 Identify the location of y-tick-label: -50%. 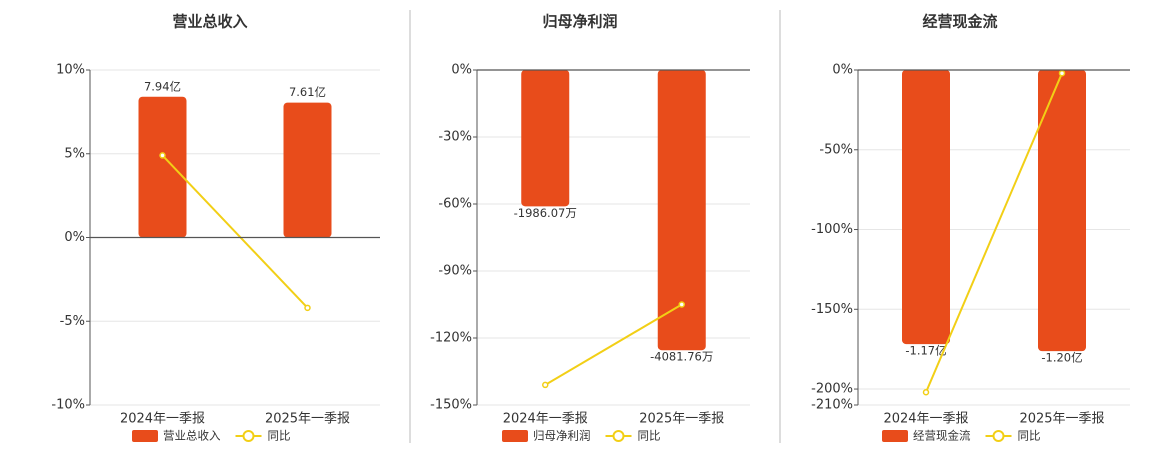
(836, 149).